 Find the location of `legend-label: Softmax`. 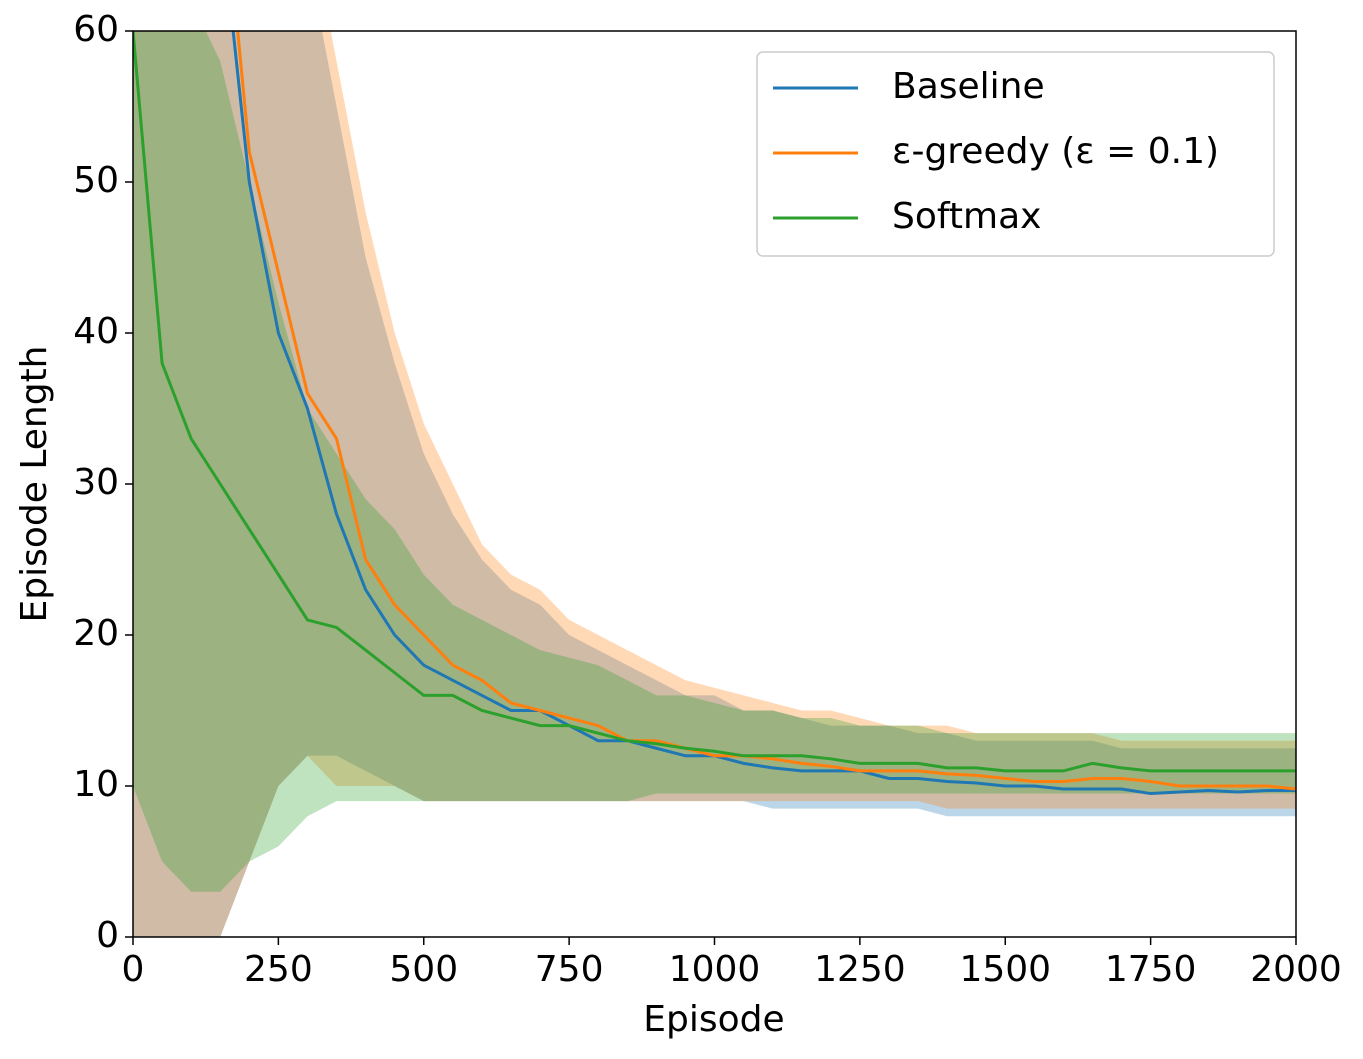

legend-label: Softmax is located at coordinates (966, 216).